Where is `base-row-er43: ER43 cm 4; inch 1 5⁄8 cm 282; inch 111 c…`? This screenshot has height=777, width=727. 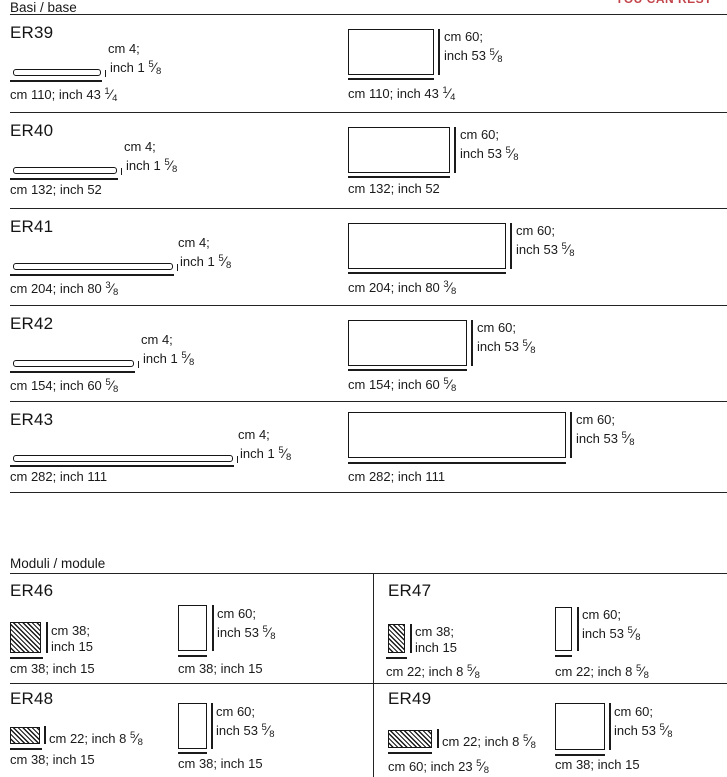
base-row-er43: ER43 cm 4; inch 1 5⁄8 cm 282; inch 111 c… is located at coordinates (368, 447).